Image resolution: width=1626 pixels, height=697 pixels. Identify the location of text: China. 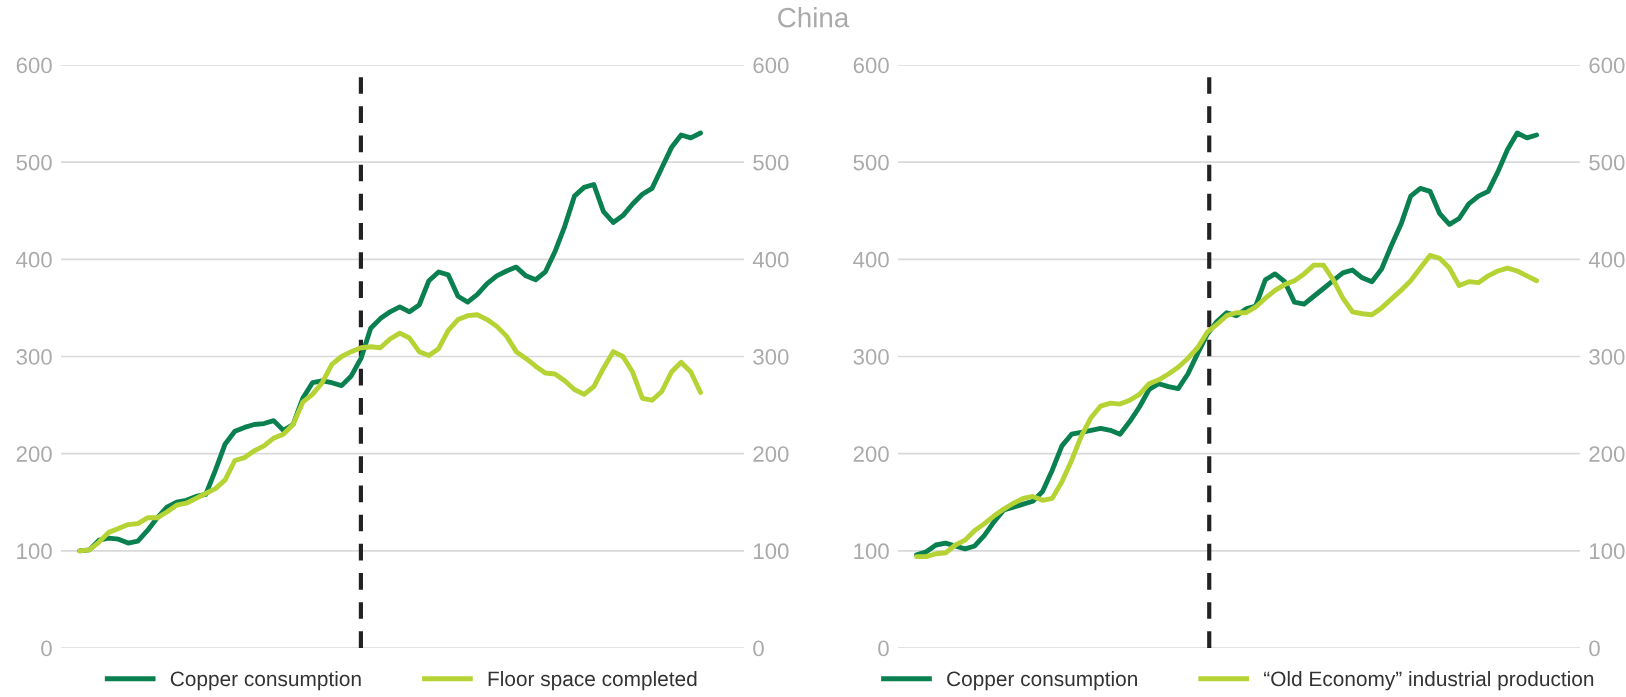
(814, 17).